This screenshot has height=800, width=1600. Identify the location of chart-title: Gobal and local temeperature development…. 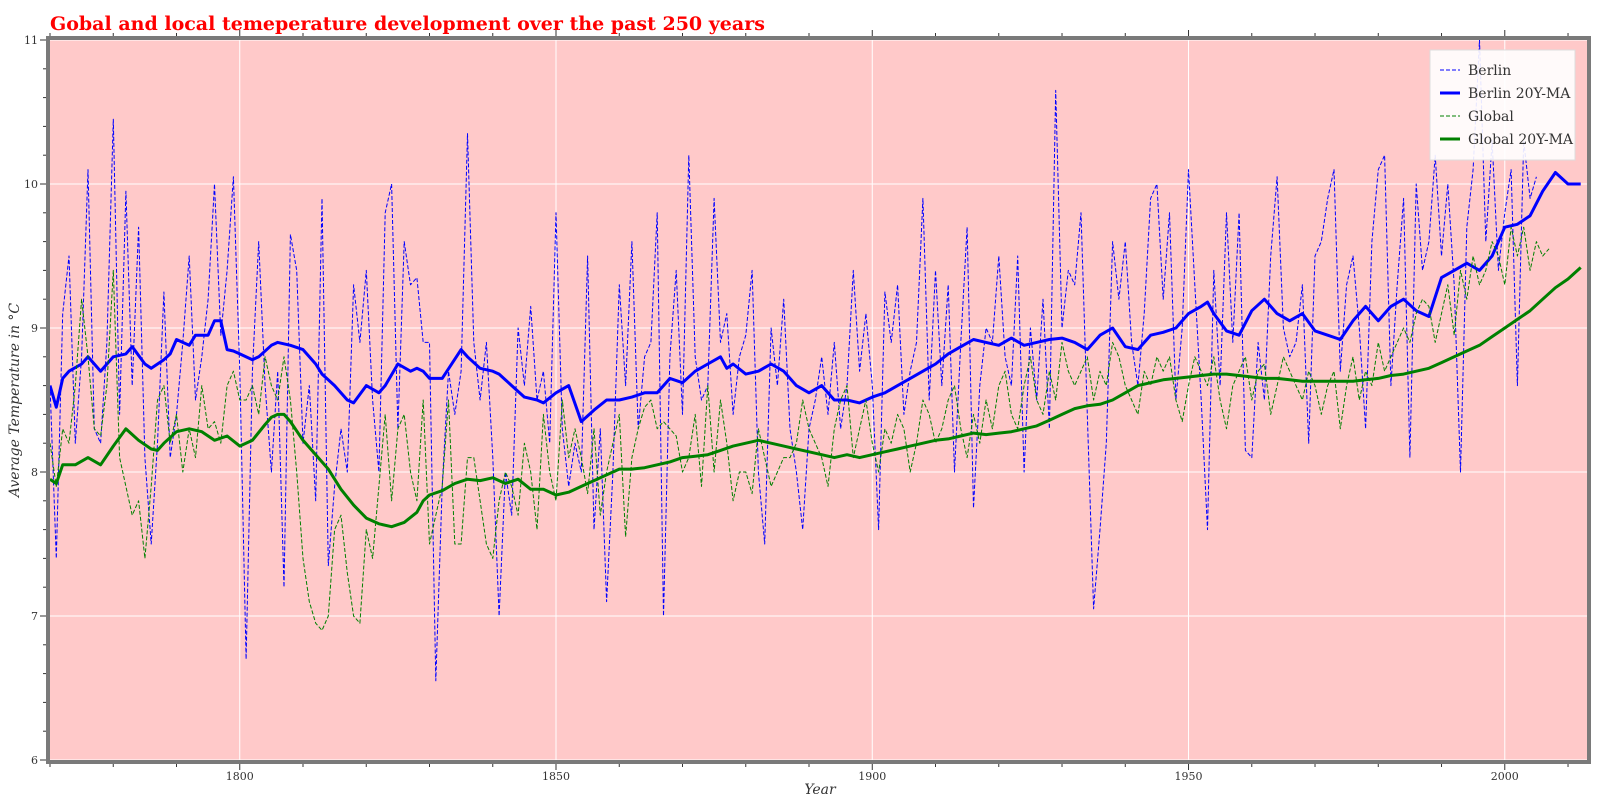
(407, 24).